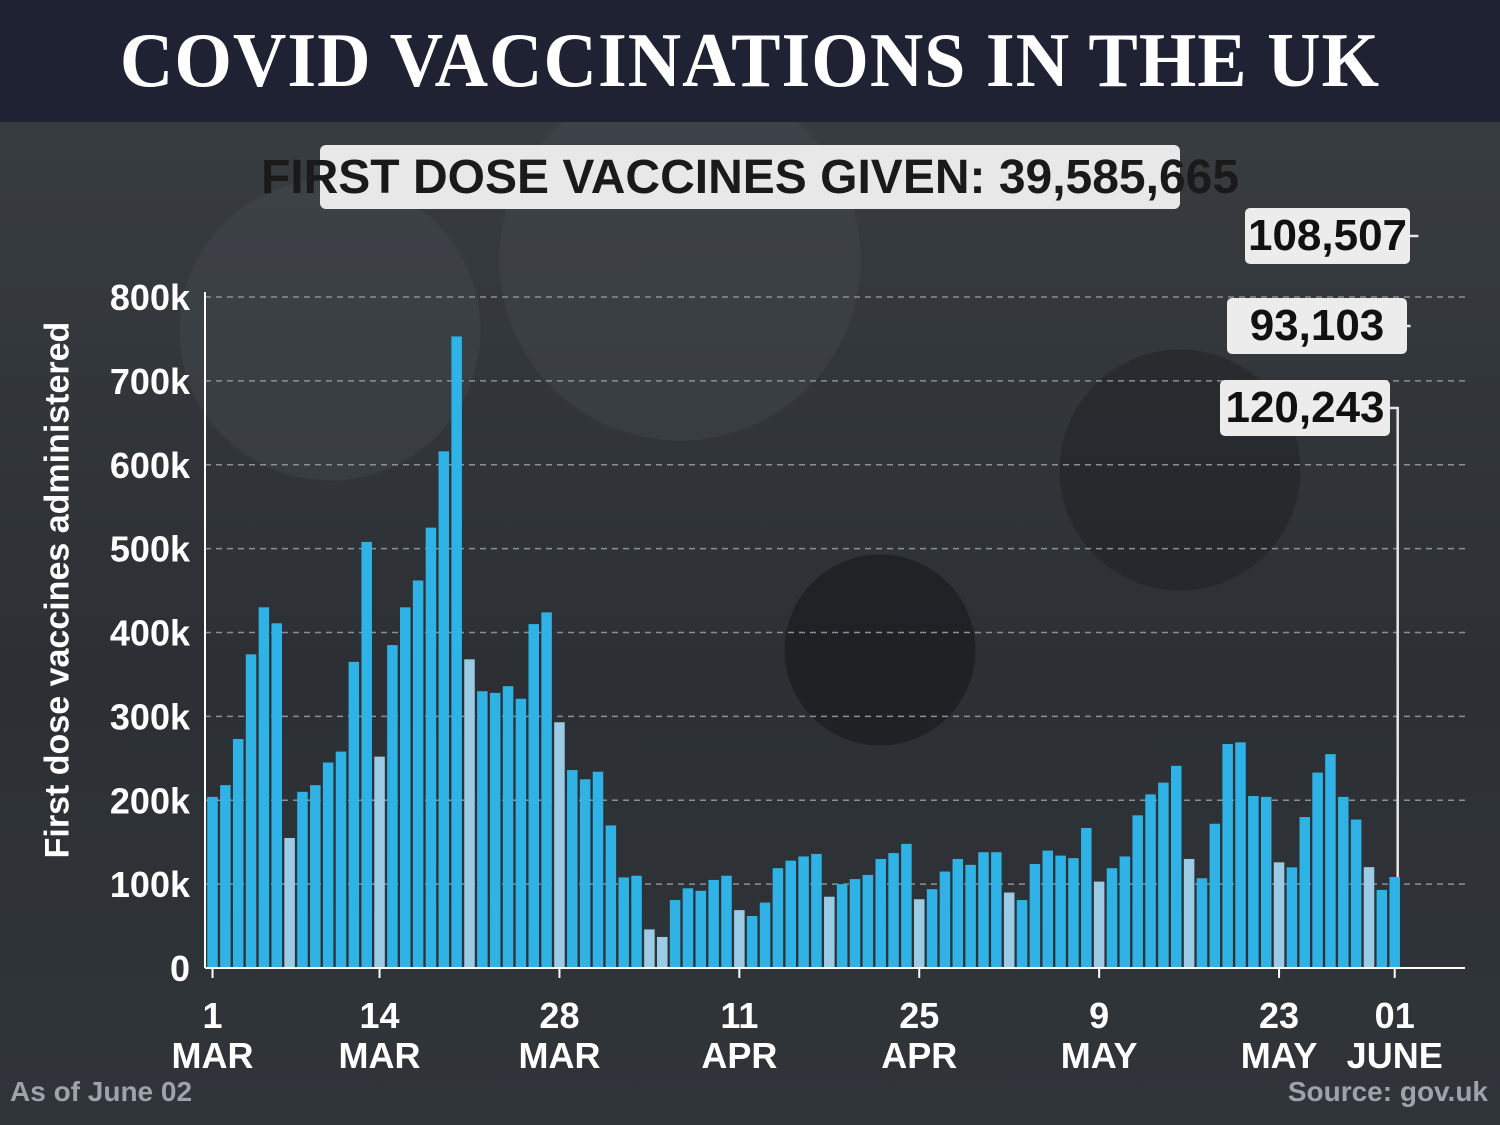 The height and width of the screenshot is (1125, 1500). Describe the element at coordinates (380, 1015) in the screenshot. I see `x-tick-label-day: 14` at that location.